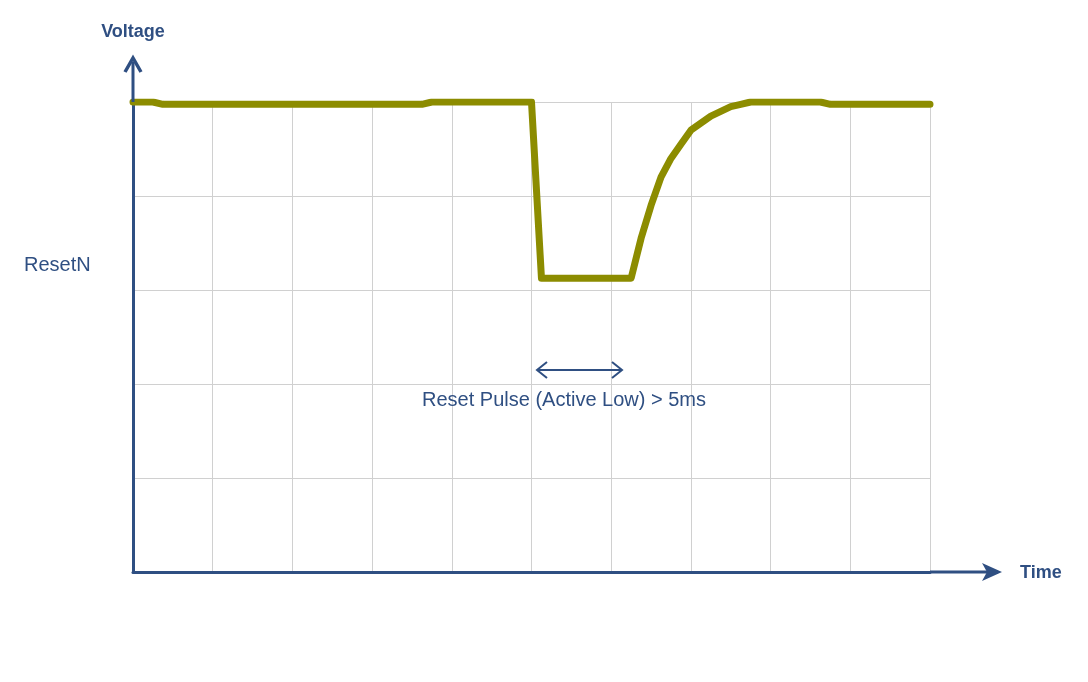 Image resolution: width=1088 pixels, height=682 pixels. I want to click on annotation: Reset Pulse (Active Low) > 5ms, so click(564, 399).